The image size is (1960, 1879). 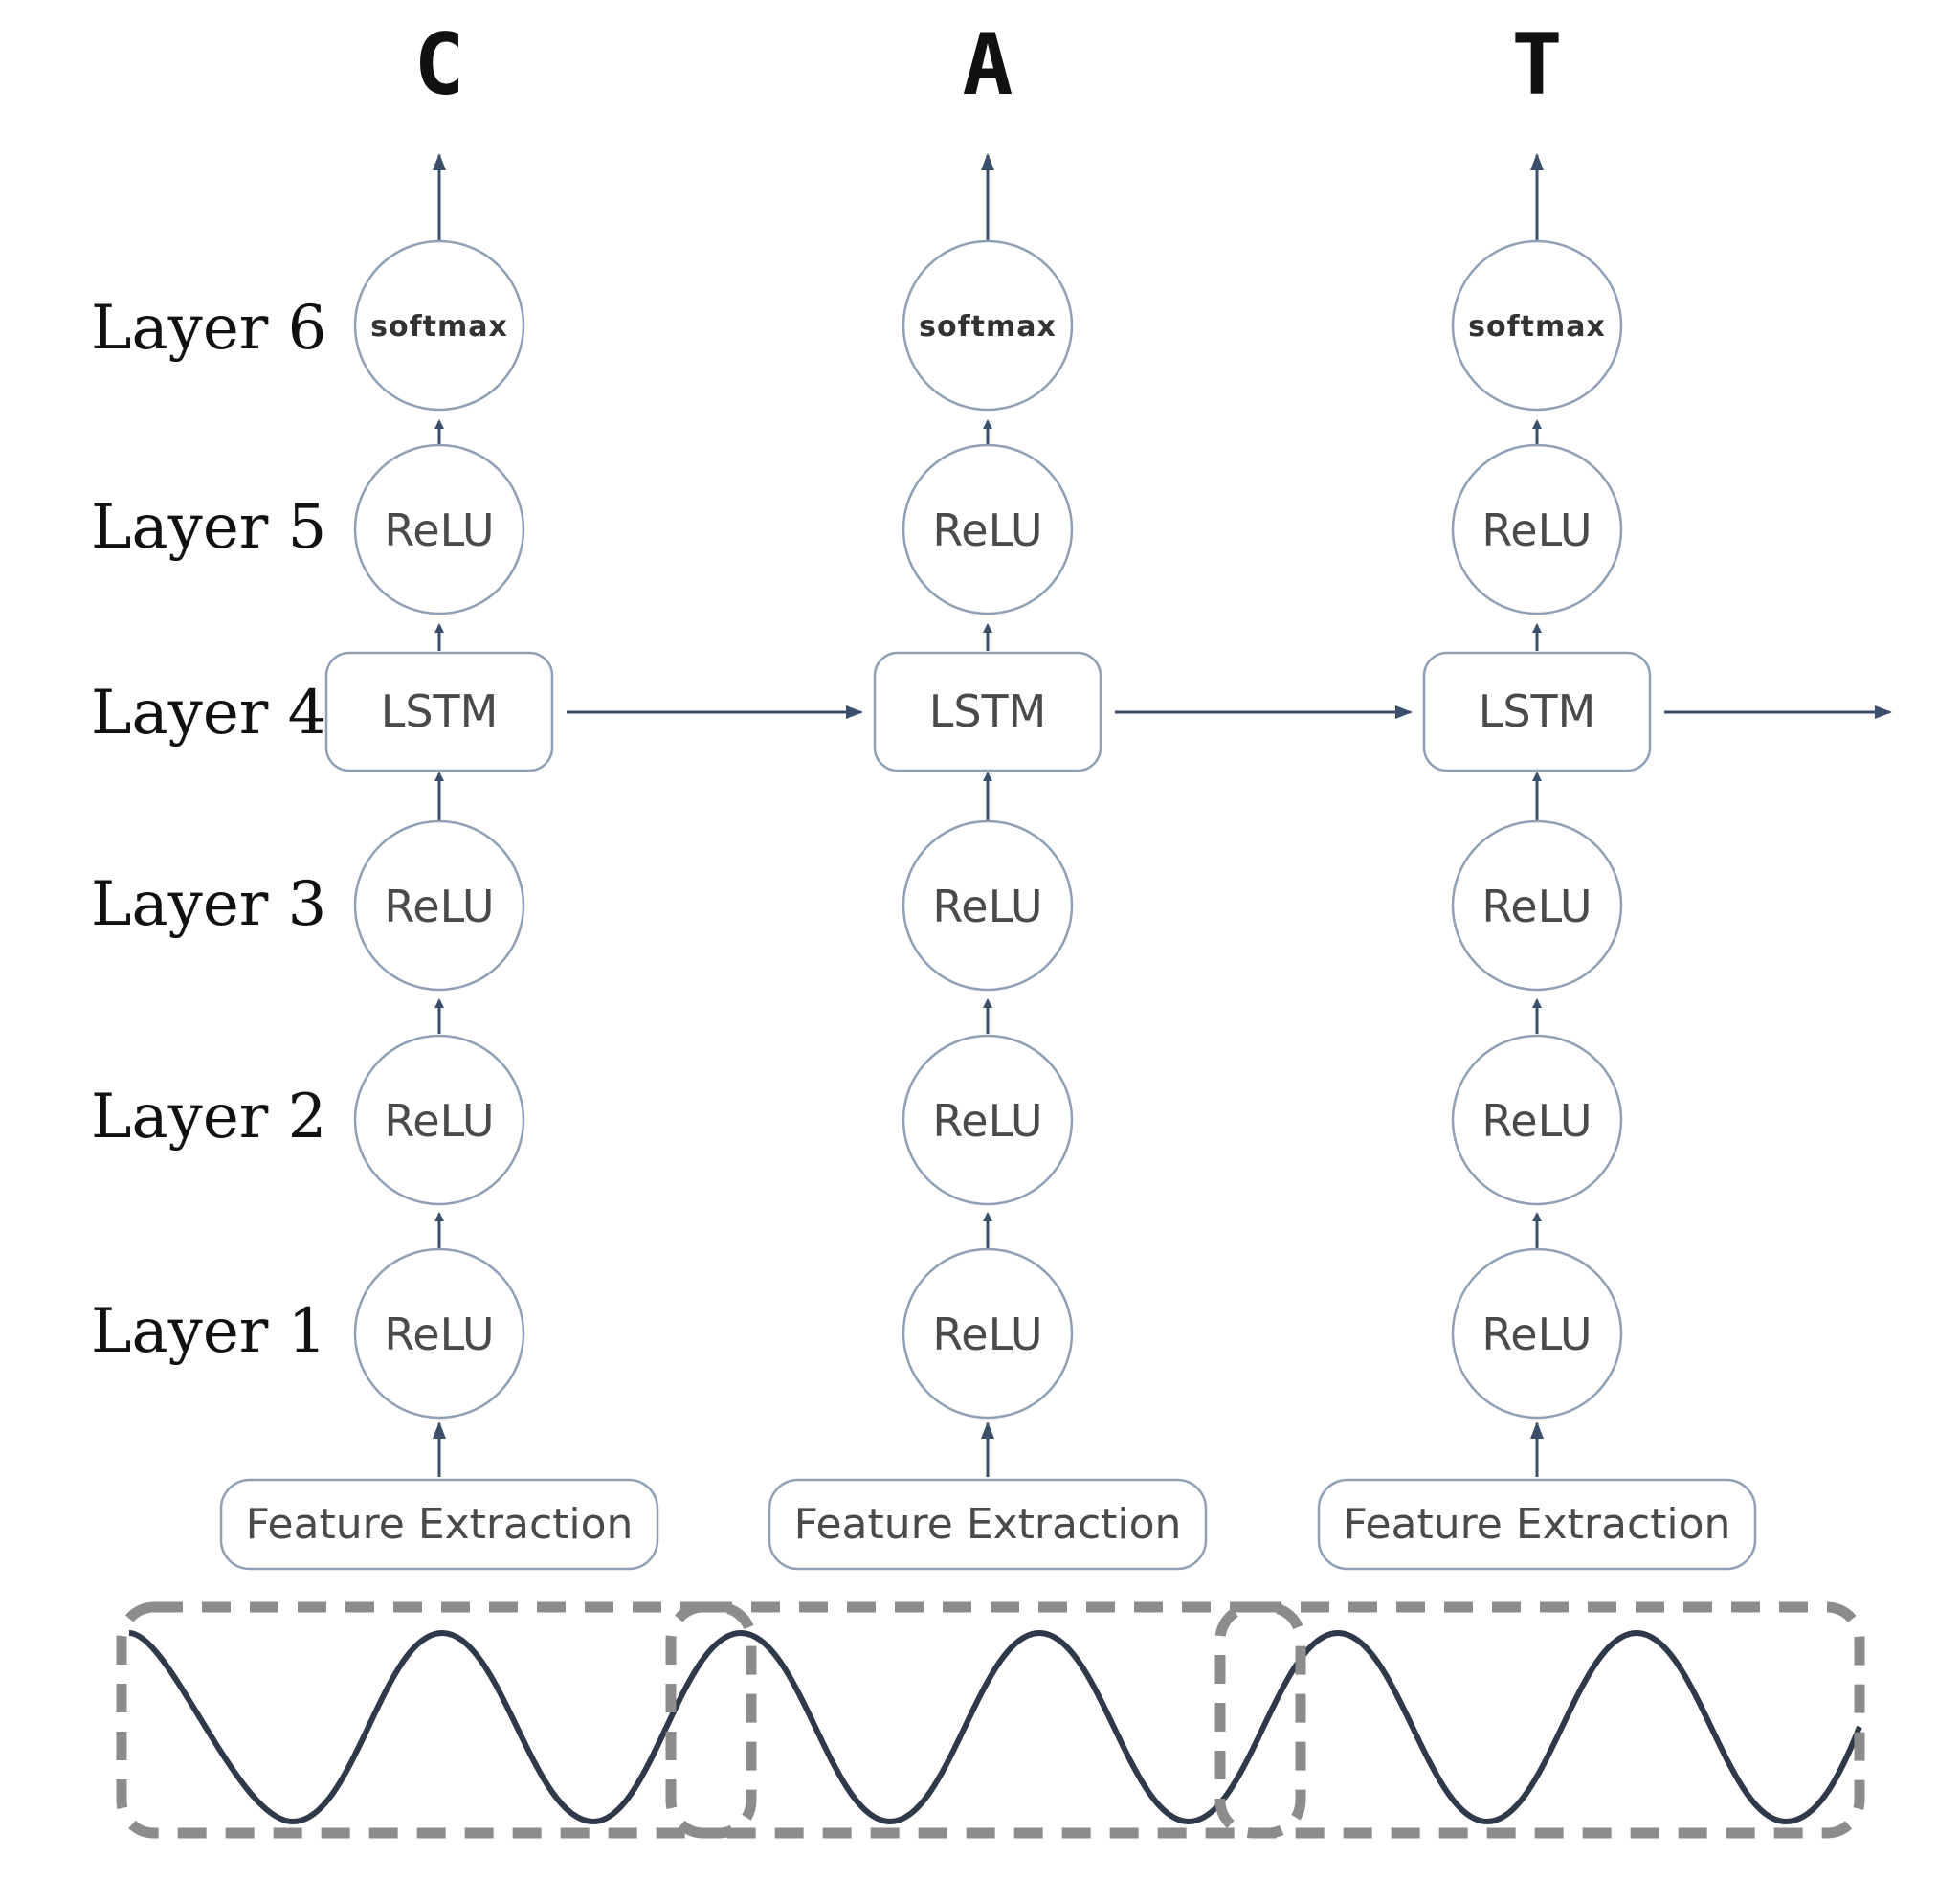 What do you see at coordinates (209, 527) in the screenshot?
I see `layer-5-label: Layer 5` at bounding box center [209, 527].